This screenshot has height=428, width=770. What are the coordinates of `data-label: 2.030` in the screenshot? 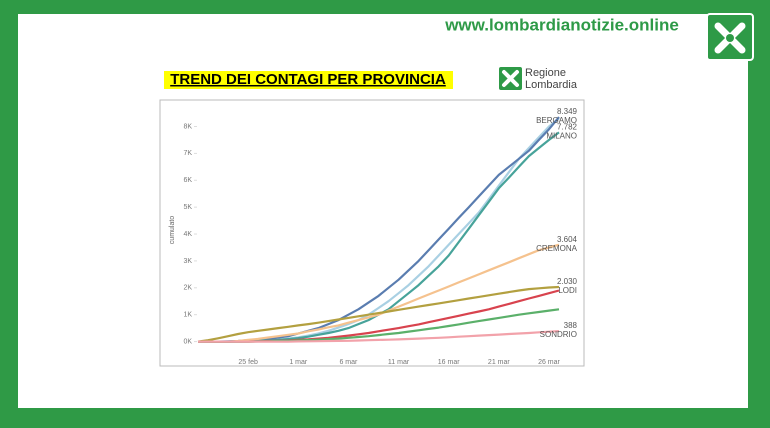 It's located at (567, 281).